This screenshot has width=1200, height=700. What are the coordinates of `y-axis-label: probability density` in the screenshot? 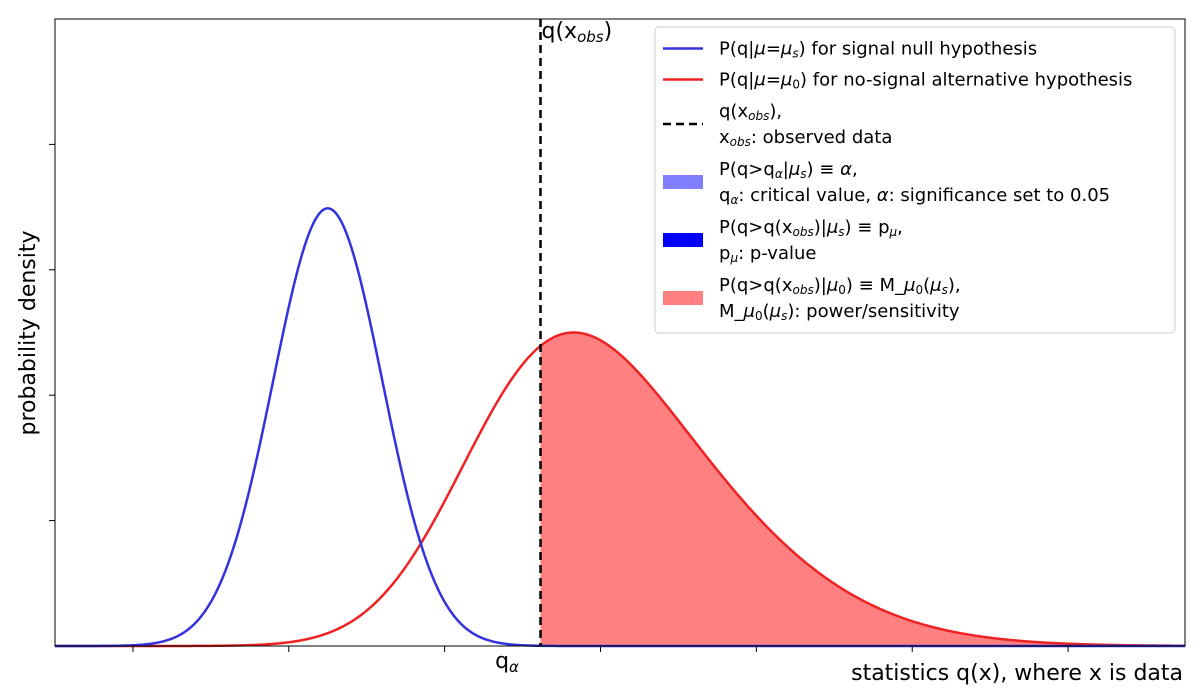 It's located at (28, 332).